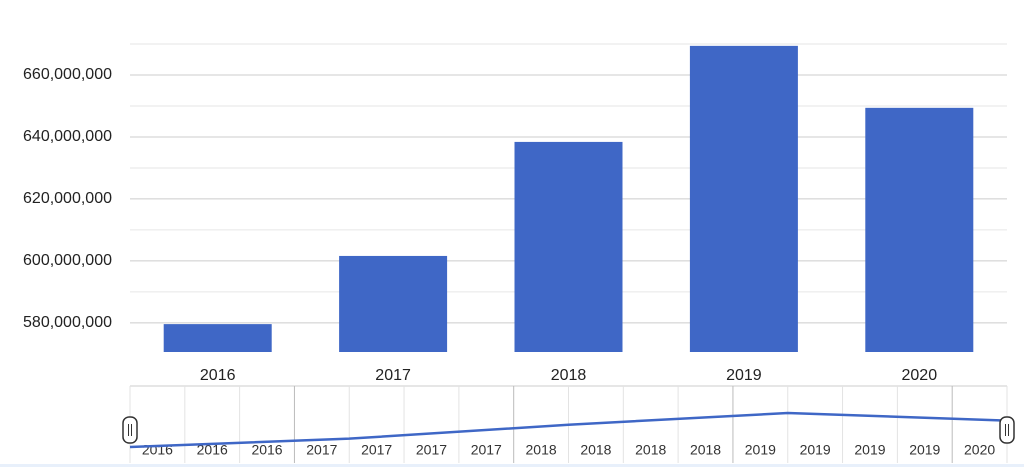 This screenshot has width=1024, height=467. Describe the element at coordinates (512, 465) in the screenshot. I see `bottom-strip` at that location.